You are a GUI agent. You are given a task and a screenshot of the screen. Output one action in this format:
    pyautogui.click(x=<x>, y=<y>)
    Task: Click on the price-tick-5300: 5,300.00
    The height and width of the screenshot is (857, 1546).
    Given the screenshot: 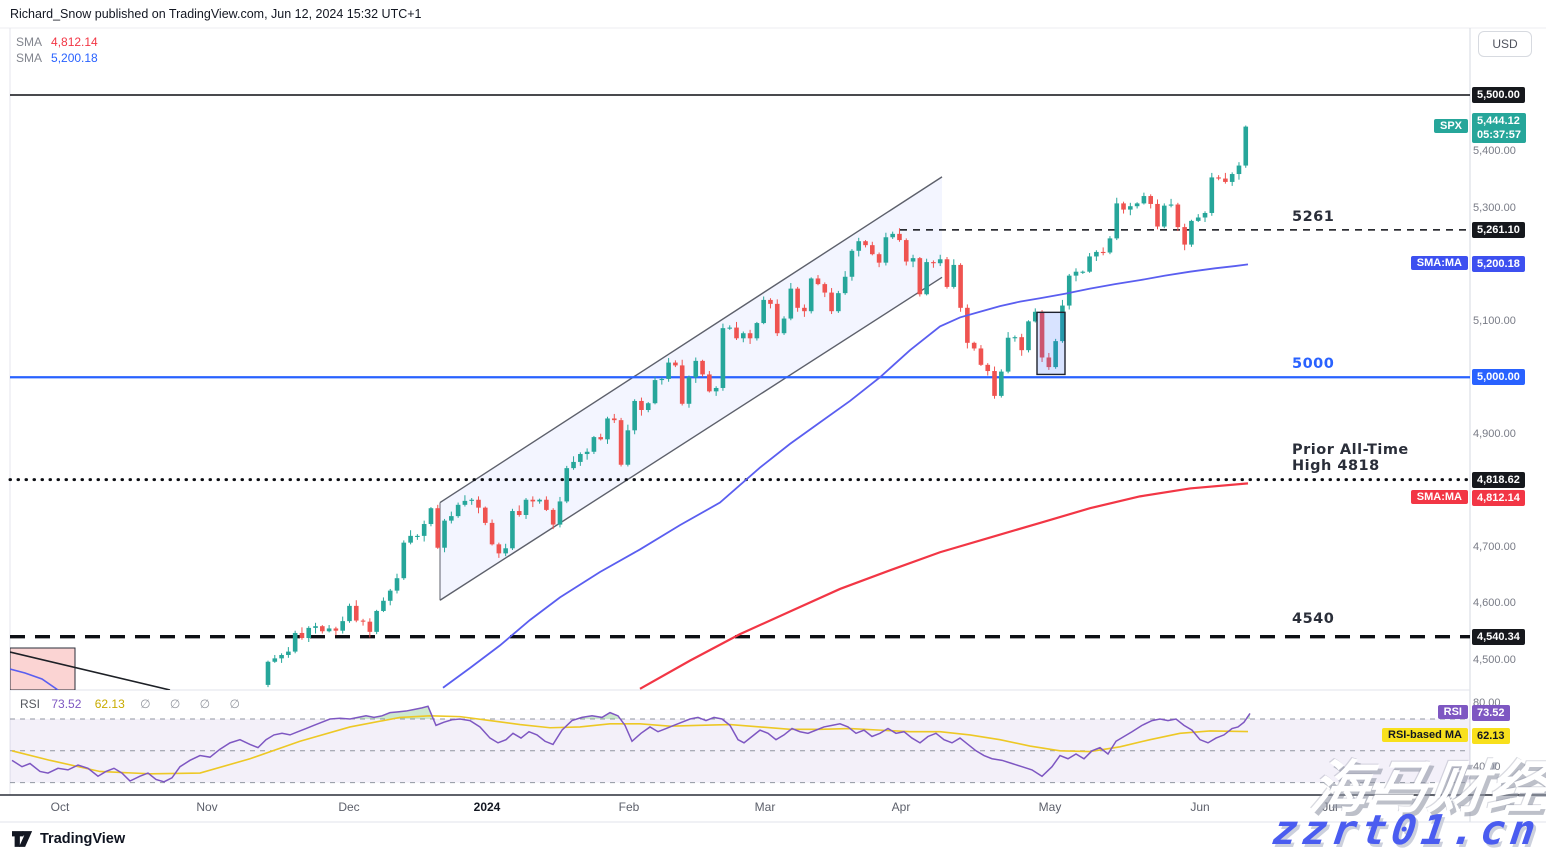 What is the action you would take?
    pyautogui.click(x=1494, y=207)
    